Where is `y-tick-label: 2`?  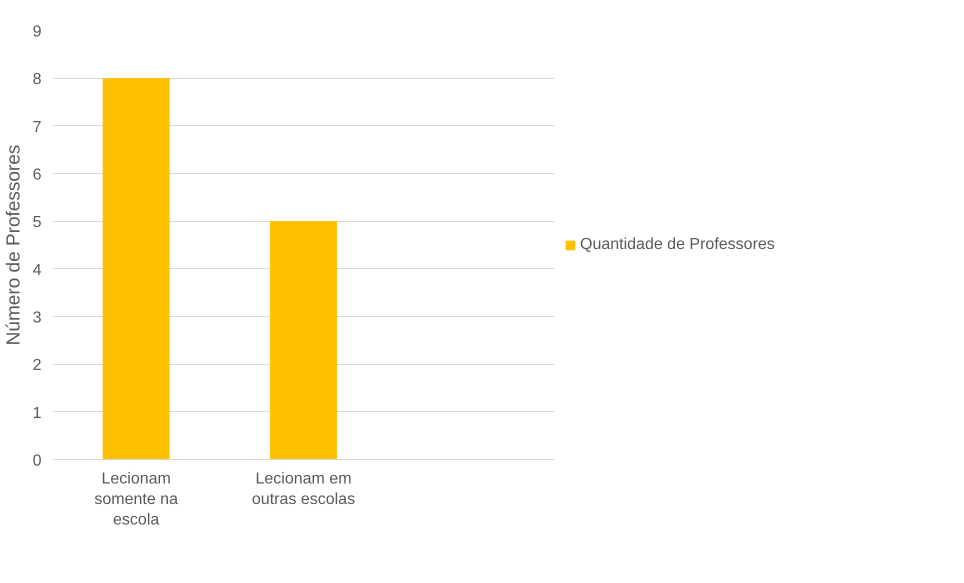 y-tick-label: 2 is located at coordinates (37, 365).